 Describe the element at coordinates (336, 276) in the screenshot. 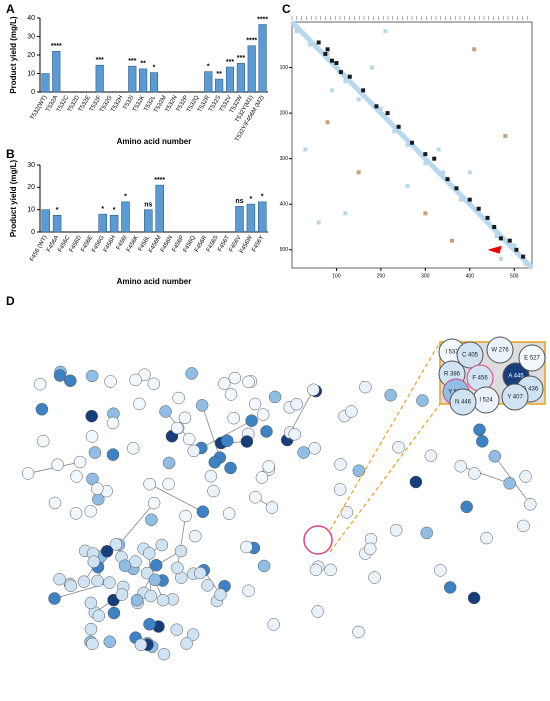

I see `x-tick-label: 100` at that location.